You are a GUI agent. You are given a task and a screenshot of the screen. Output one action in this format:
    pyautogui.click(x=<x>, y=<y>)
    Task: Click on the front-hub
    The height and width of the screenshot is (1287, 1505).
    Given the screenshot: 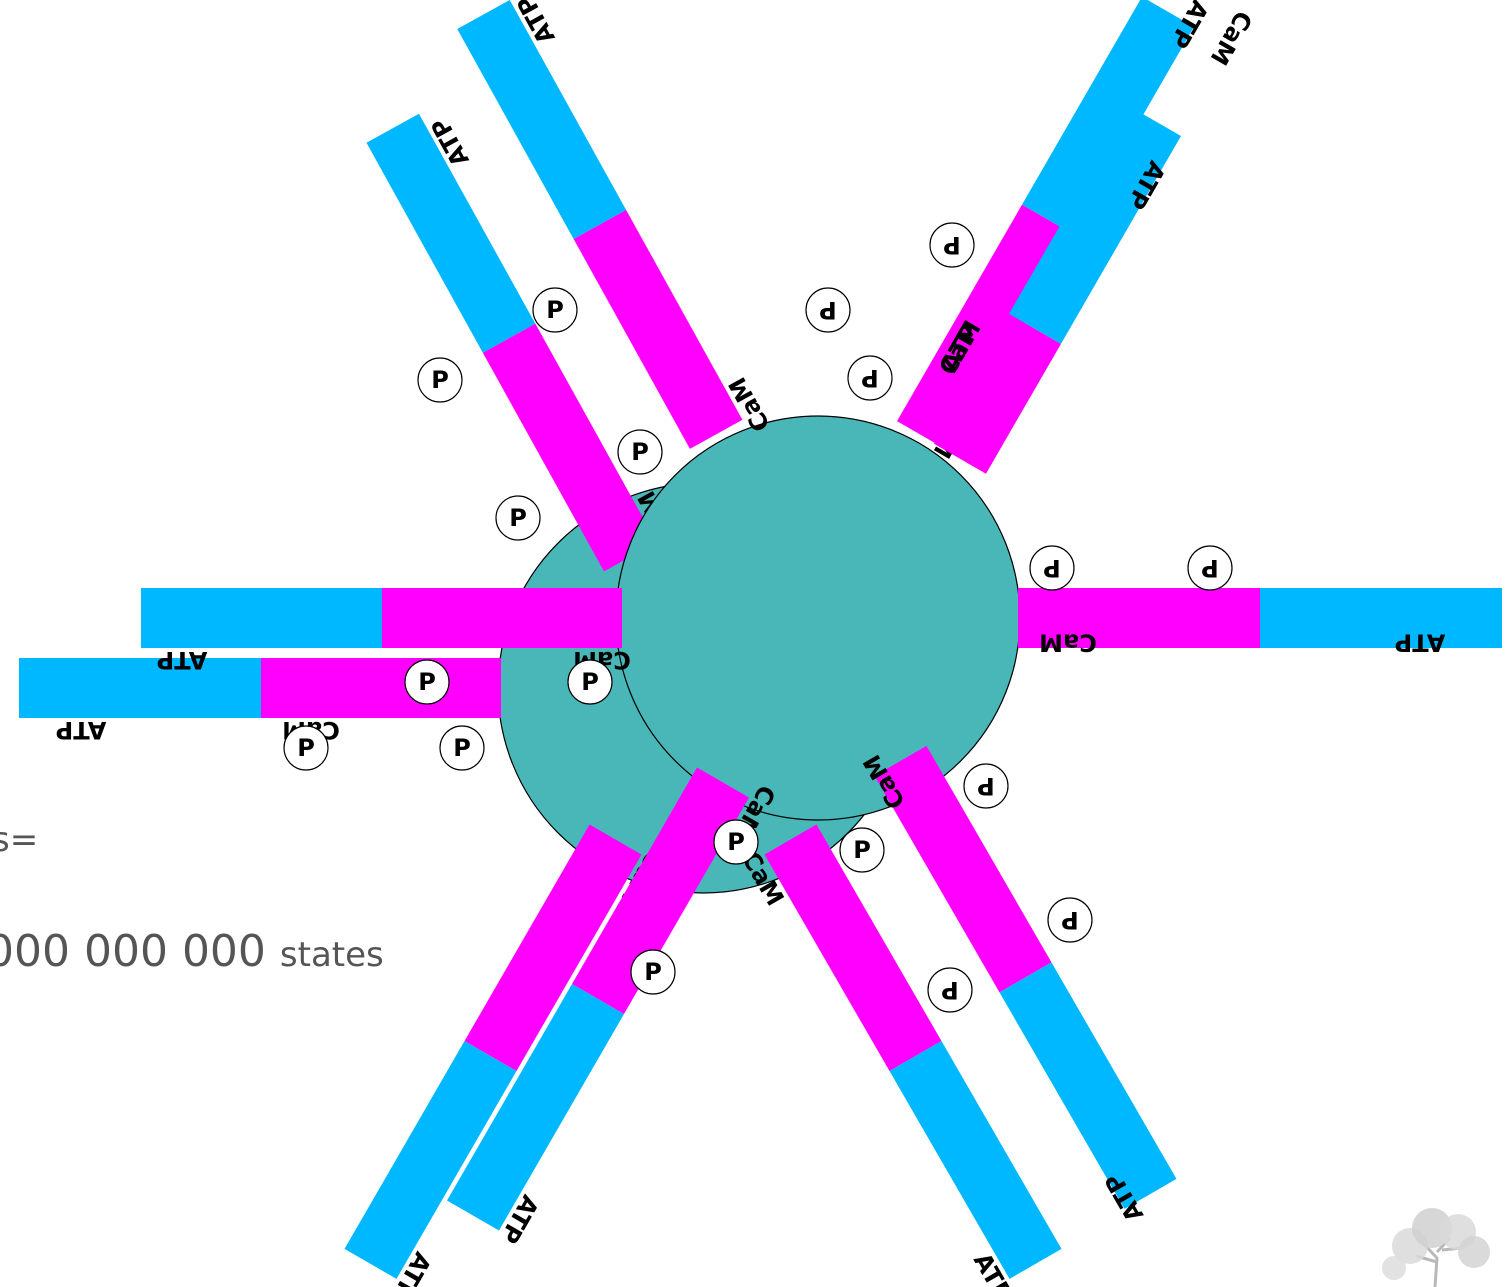 What is the action you would take?
    pyautogui.click(x=818, y=618)
    